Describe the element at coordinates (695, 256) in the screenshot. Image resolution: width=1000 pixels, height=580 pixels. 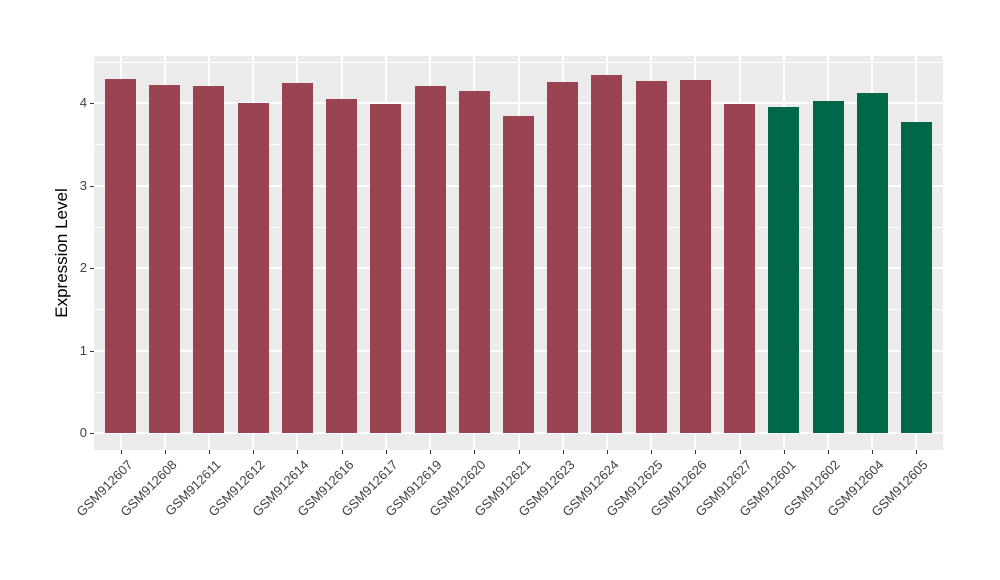
I see `bar-GSM912626` at that location.